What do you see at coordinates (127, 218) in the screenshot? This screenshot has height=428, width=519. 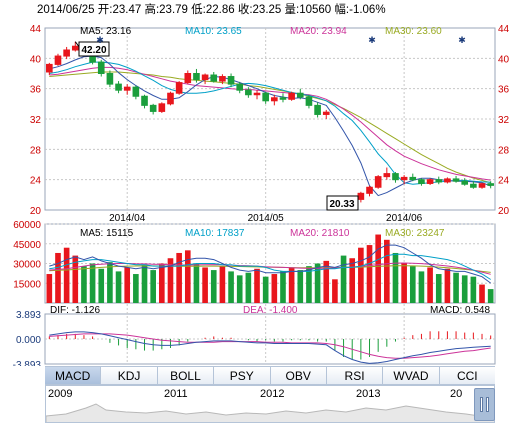 I see `price-xtick: 2014/04` at bounding box center [127, 218].